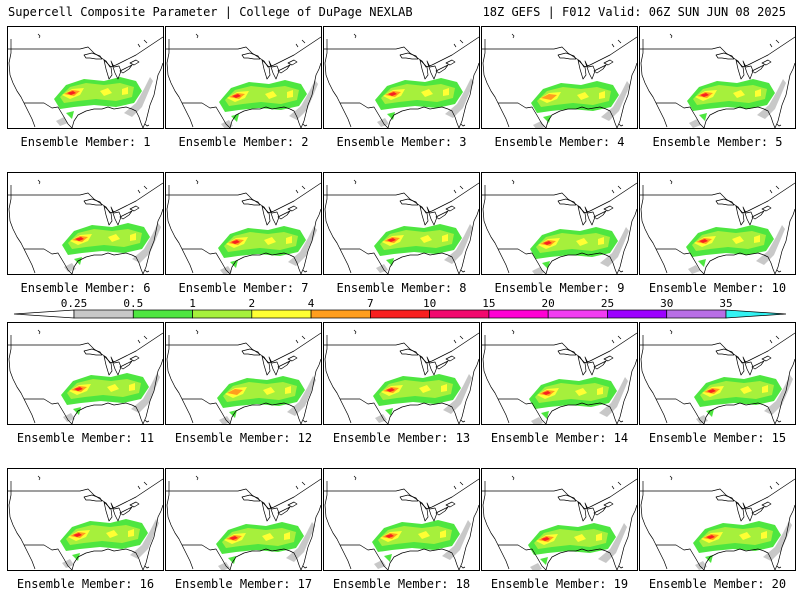 This screenshot has width=800, height=600. Describe the element at coordinates (400, 308) in the screenshot. I see `scp-colorbar: 0.25 0.5 1 2 4 7 10 15 20 25 30 35` at that location.